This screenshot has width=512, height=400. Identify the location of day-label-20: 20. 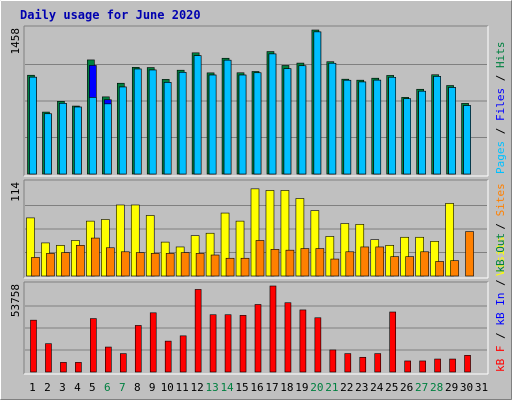
(316, 387).